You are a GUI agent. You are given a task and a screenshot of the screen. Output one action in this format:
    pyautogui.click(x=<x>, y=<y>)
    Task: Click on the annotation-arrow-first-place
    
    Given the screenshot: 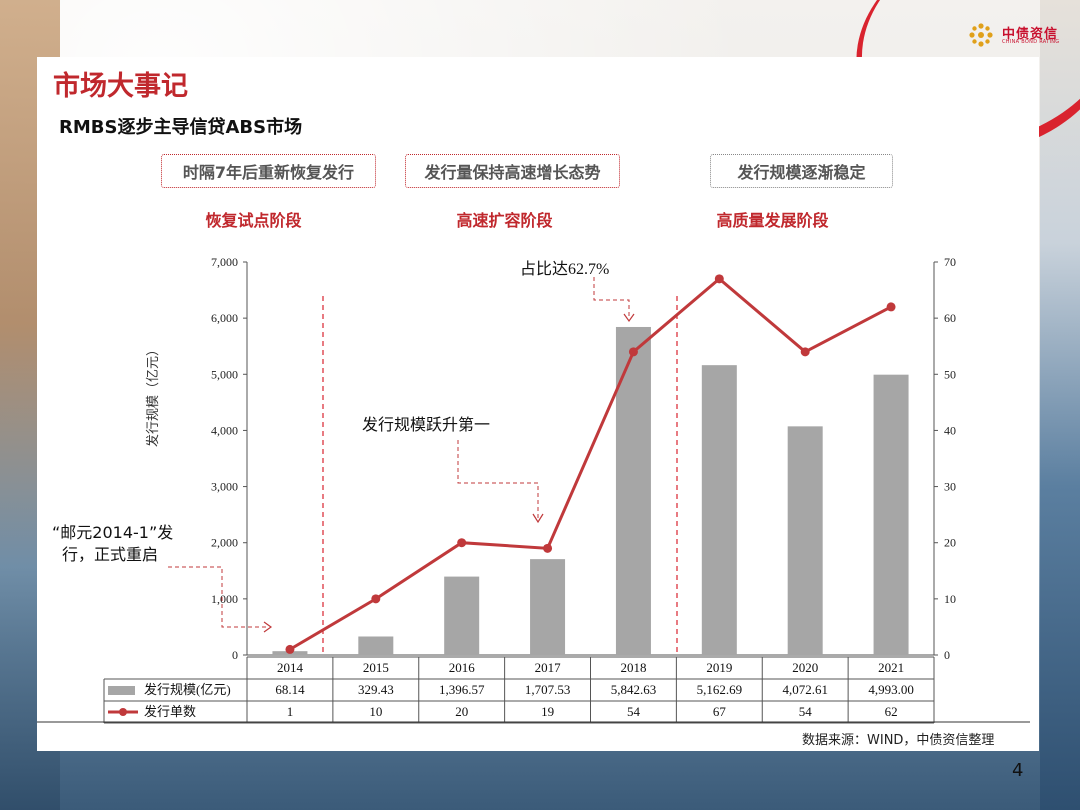 What is the action you would take?
    pyautogui.click(x=538, y=518)
    